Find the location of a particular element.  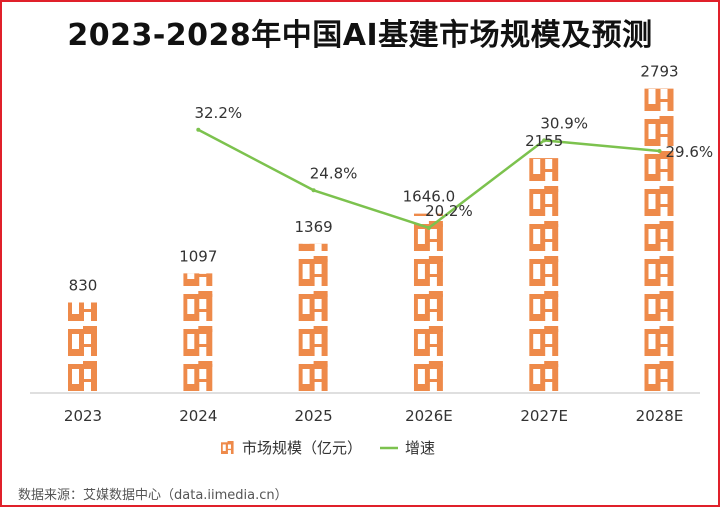

growth-label: 20.2% is located at coordinates (449, 211).